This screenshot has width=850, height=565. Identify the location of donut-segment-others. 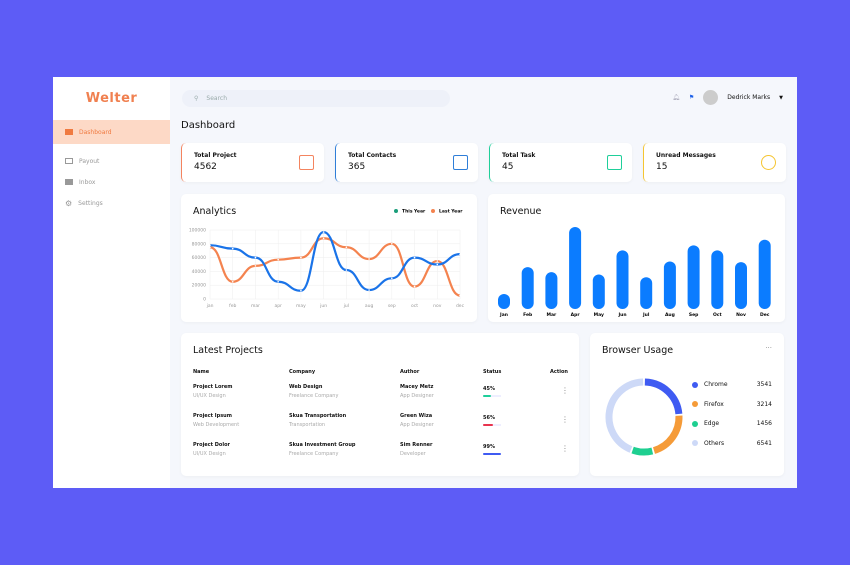
(624, 415).